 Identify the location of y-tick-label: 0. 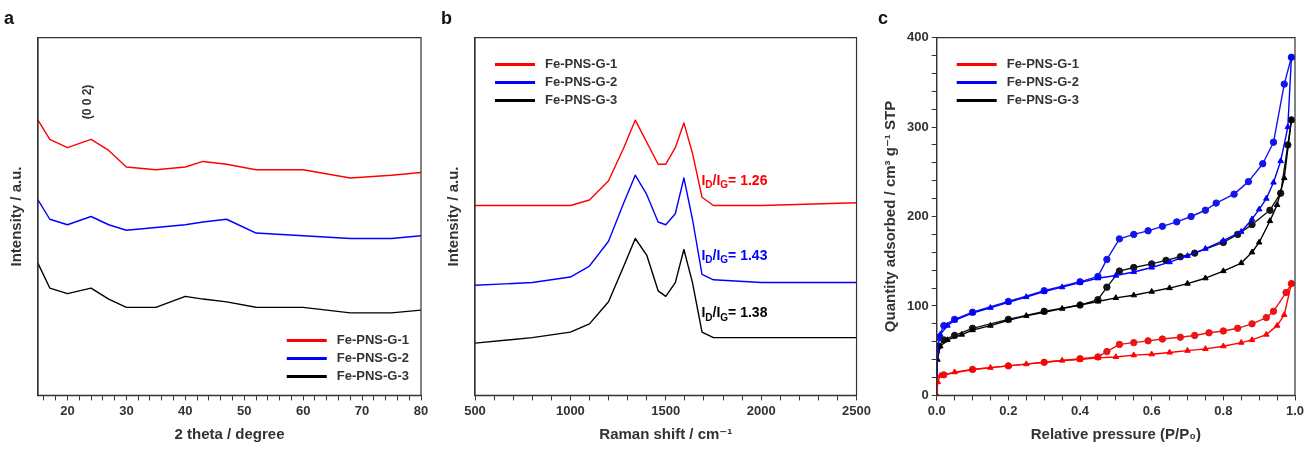
(925, 394).